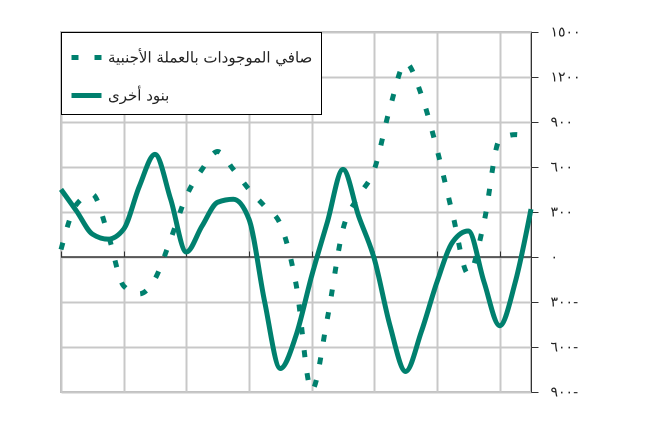 The image size is (650, 429). I want to click on y-tick-label: ٩٠٠-, so click(564, 392).